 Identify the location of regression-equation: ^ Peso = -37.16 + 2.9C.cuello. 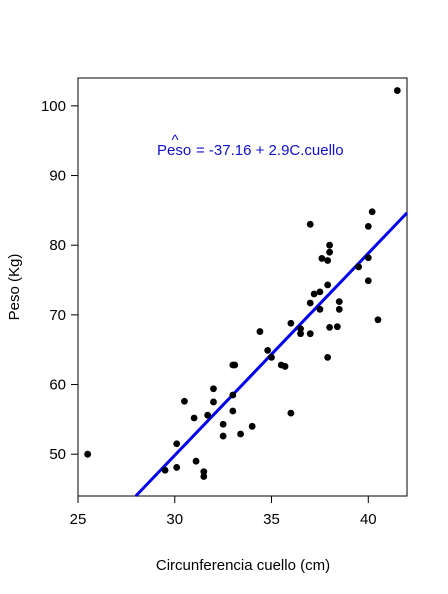
(250, 145).